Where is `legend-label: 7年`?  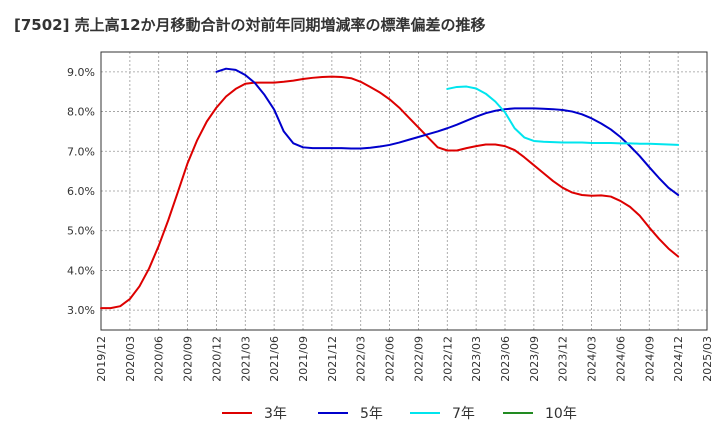 legend-label: 7年 is located at coordinates (463, 414).